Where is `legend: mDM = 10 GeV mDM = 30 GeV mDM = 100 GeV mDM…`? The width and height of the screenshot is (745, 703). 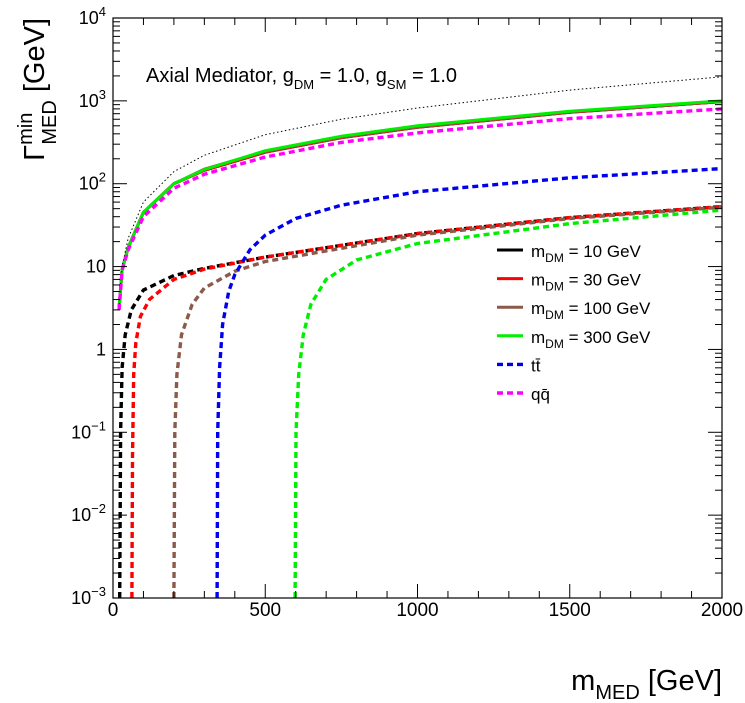
legend: mDM = 10 GeV mDM = 30 GeV mDM = 100 GeV mDM… is located at coordinates (574, 323).